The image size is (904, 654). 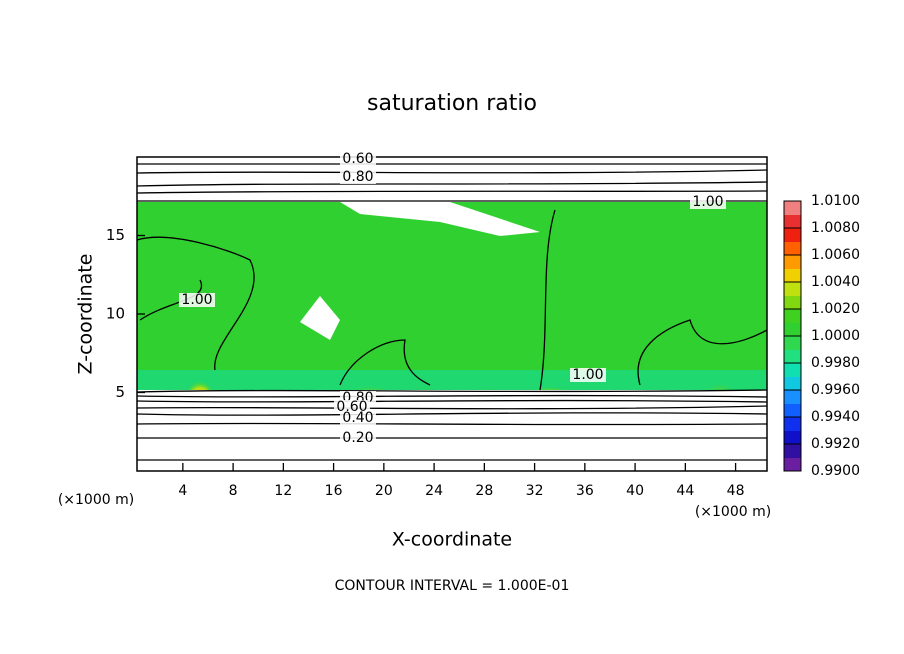 What do you see at coordinates (736, 491) in the screenshot?
I see `x-tick-label: 48` at bounding box center [736, 491].